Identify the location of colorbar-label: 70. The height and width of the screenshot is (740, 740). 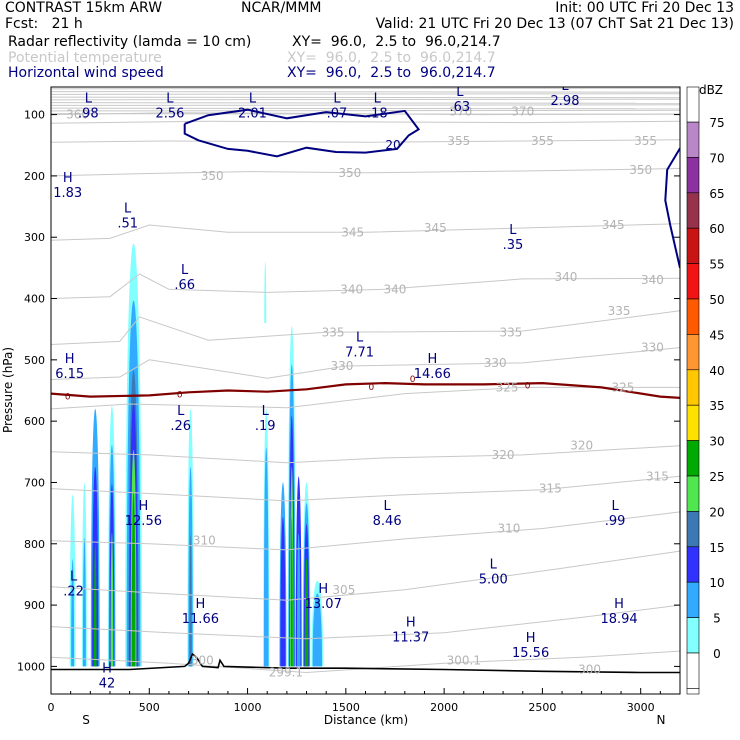
(716, 158).